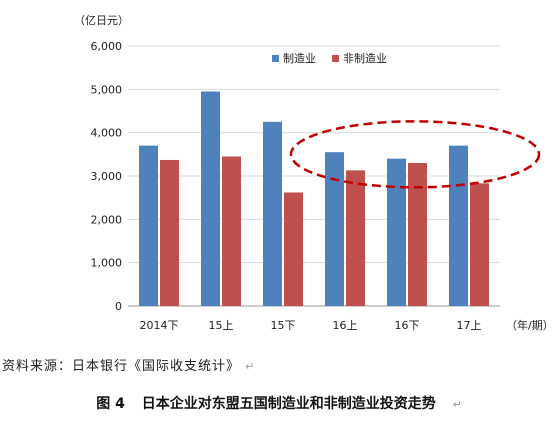 This screenshot has width=558, height=422. Describe the element at coordinates (407, 325) in the screenshot. I see `x-tick-label: 16下` at that location.